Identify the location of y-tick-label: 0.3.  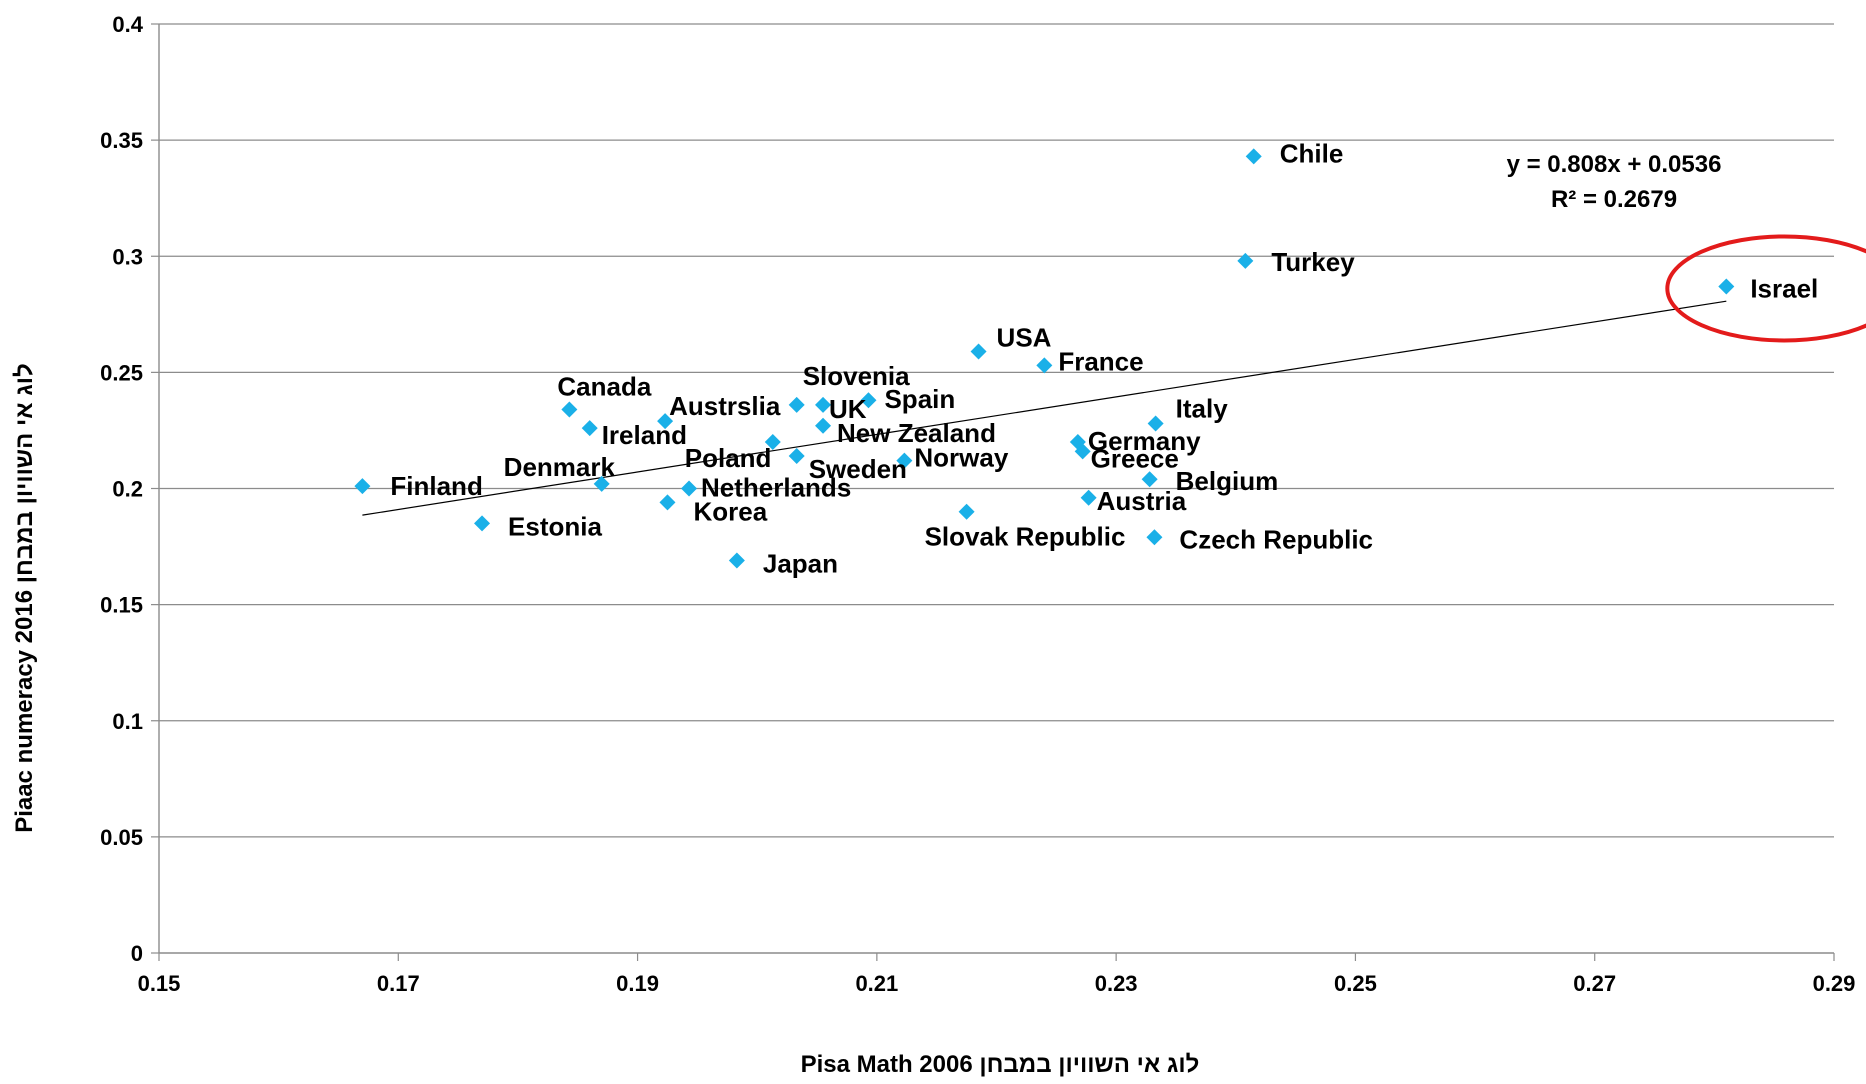
(127, 256).